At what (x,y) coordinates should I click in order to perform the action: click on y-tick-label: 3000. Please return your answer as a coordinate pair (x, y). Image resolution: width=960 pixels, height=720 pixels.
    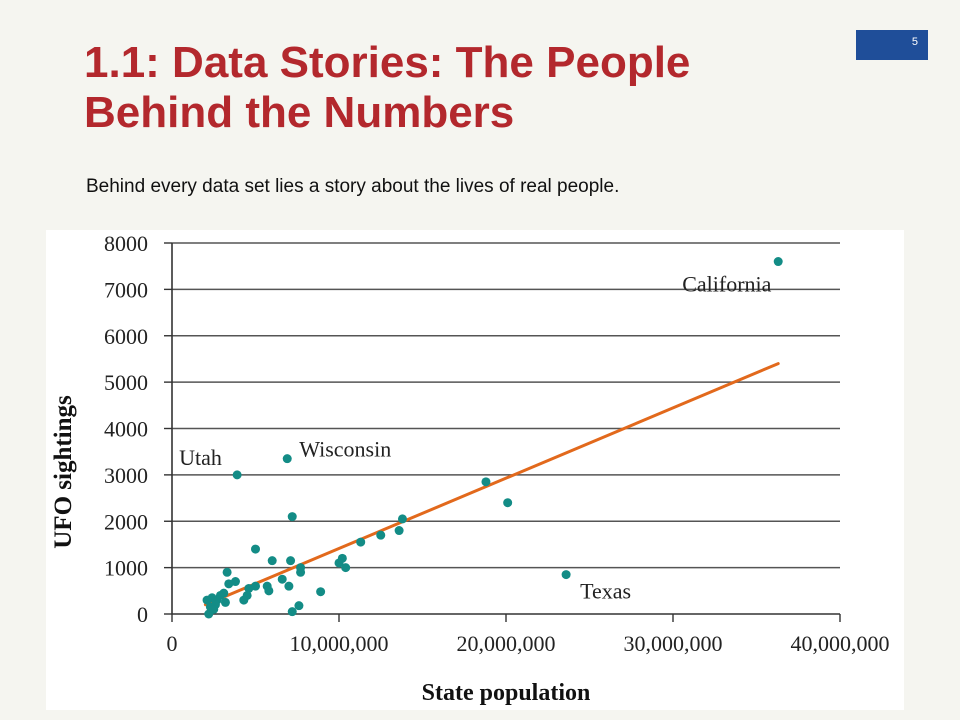
    Looking at the image, I should click on (126, 475).